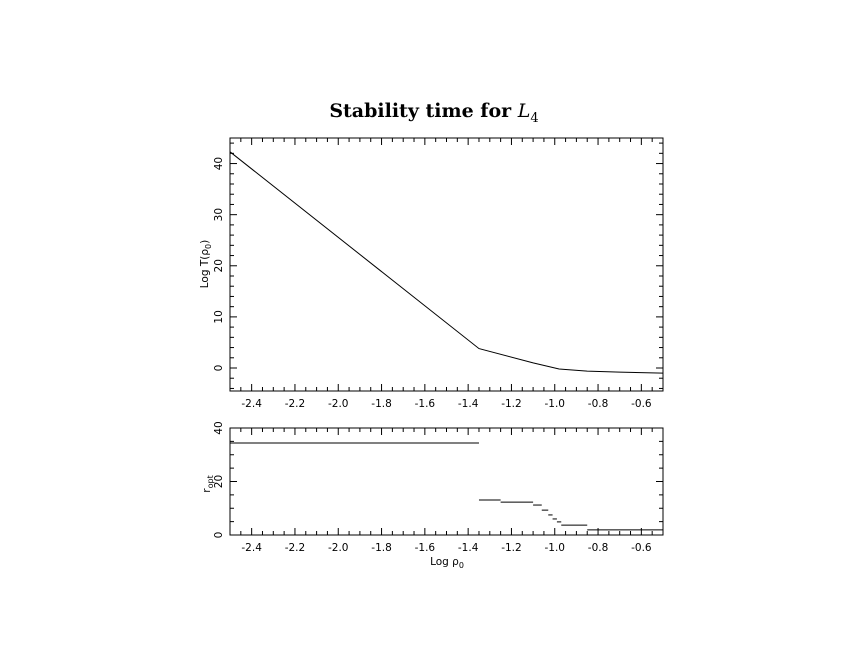  I want to click on bottom-x-axis-label: Log ρ0, so click(447, 563).